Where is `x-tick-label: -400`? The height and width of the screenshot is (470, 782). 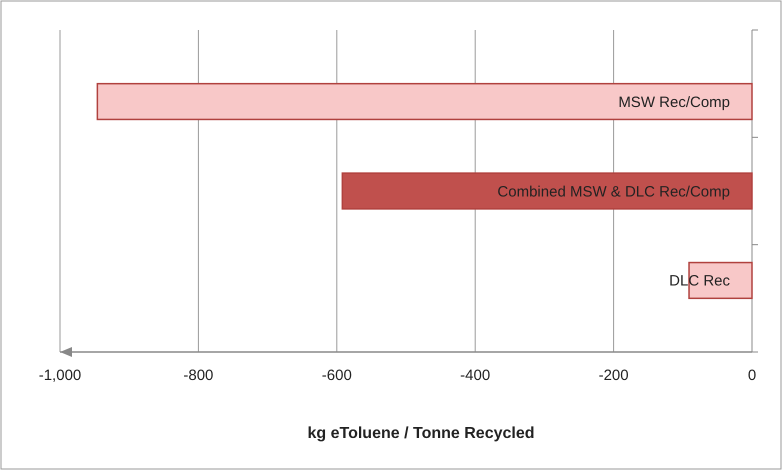 x-tick-label: -400 is located at coordinates (475, 375).